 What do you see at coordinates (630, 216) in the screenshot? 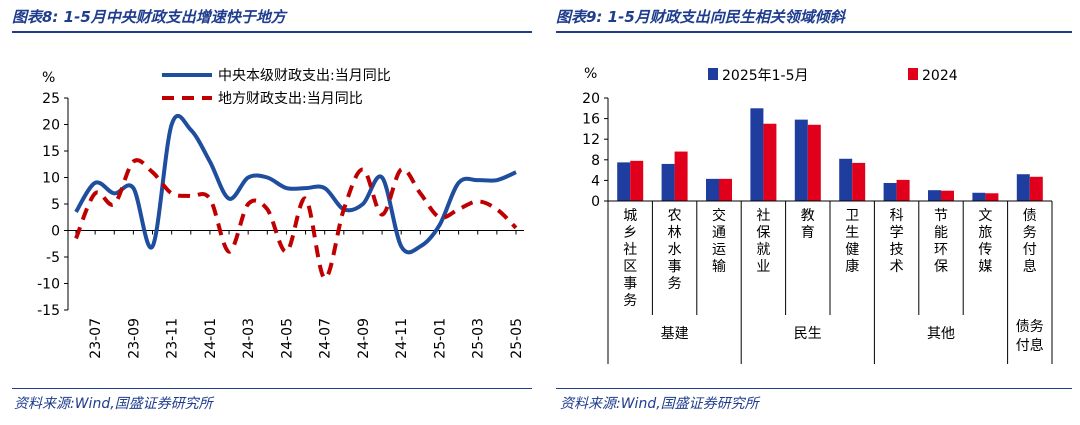
I see `category-label: 城` at bounding box center [630, 216].